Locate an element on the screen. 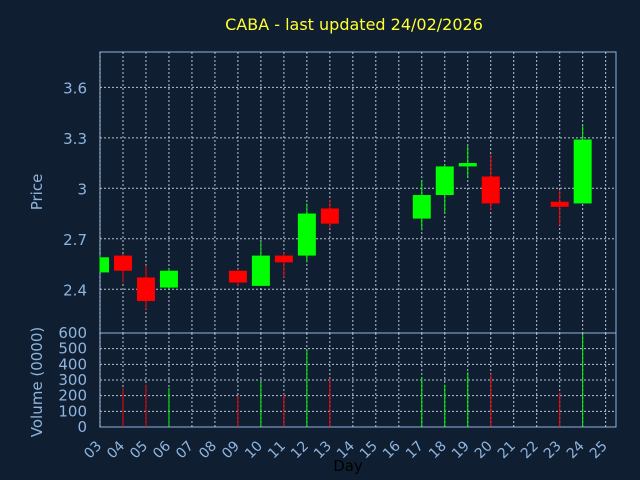 Image resolution: width=640 pixels, height=480 pixels. x-tick-label-10: 10 is located at coordinates (254, 450).